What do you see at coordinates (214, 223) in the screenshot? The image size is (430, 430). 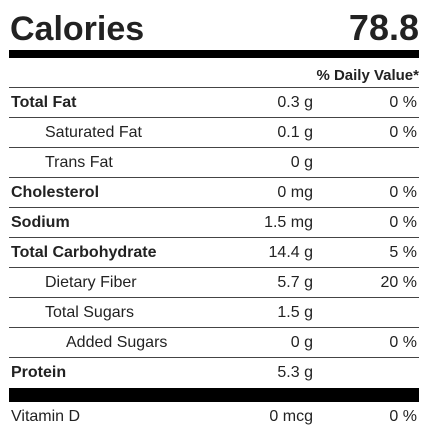 I see `nutrient-row-sodium: Sodium 1.5 mg 0 %` at bounding box center [214, 223].